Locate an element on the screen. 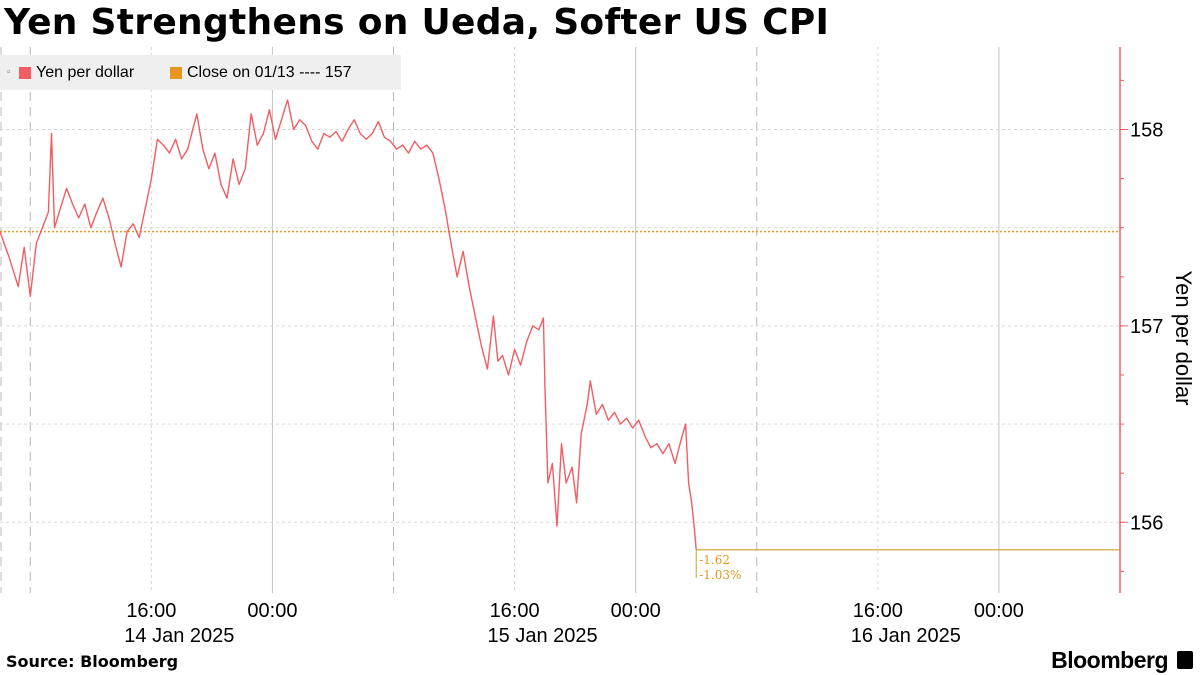 This screenshot has height=675, width=1200. legend-item-close: Close on 01/13 ---- 157 is located at coordinates (261, 73).